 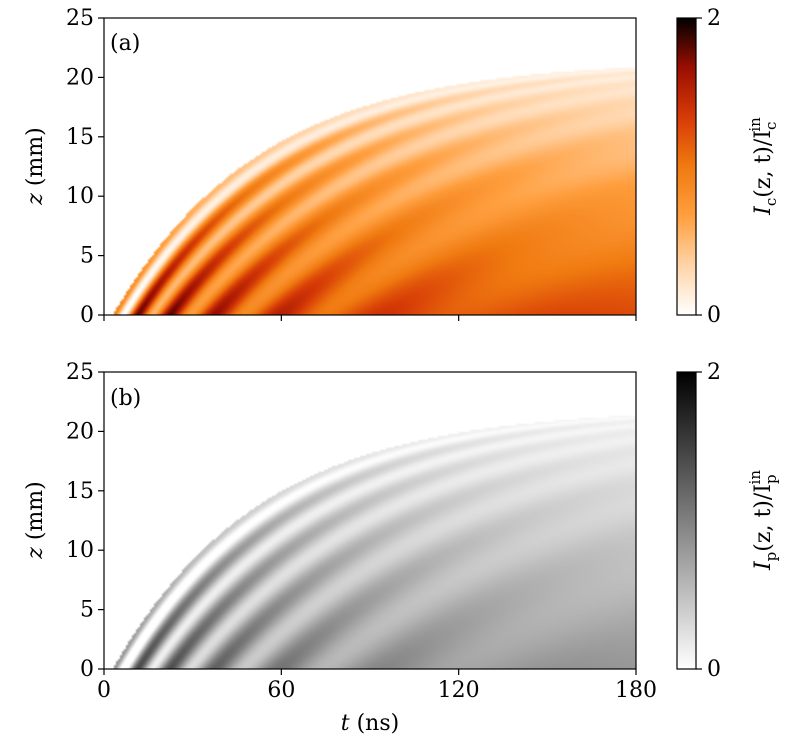 I want to click on y-axis-label-a: z (mm), so click(x=35, y=166).